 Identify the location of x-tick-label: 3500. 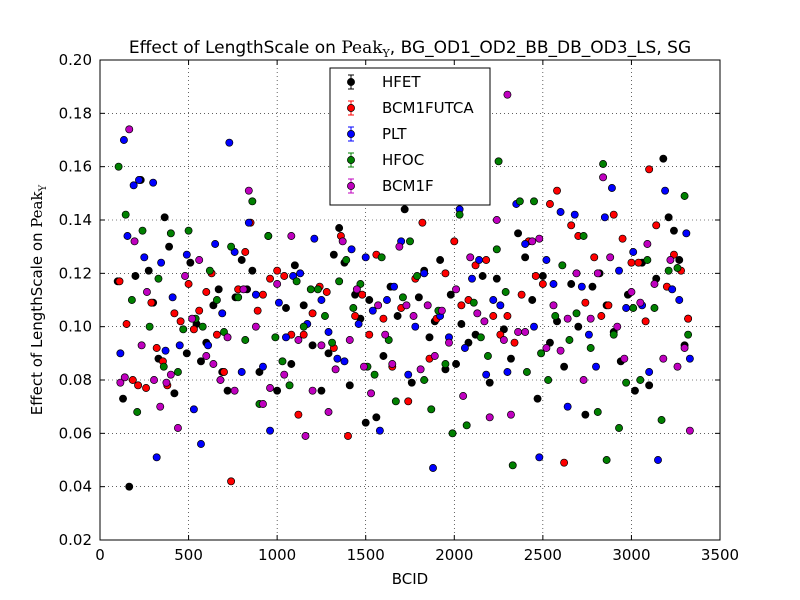
(720, 555).